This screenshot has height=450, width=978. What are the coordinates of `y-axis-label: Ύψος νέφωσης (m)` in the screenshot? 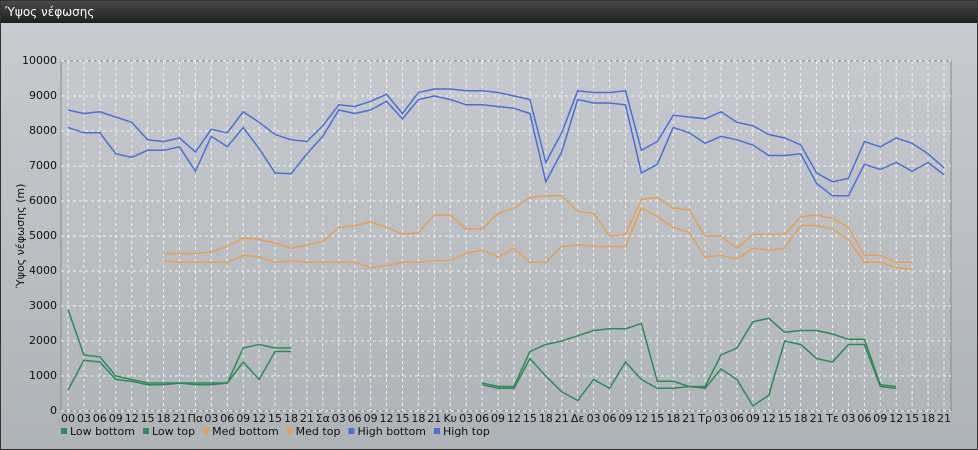 It's located at (20, 237).